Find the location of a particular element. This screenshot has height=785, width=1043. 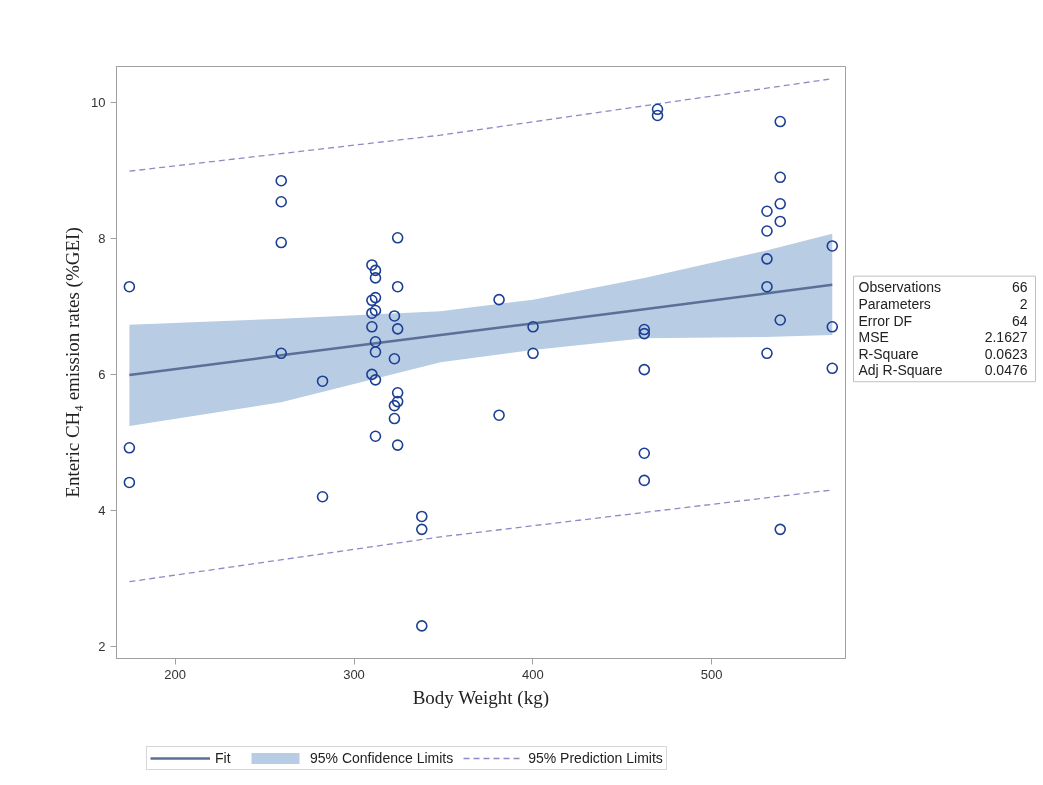

y-tick-label: 6 is located at coordinates (102, 374).